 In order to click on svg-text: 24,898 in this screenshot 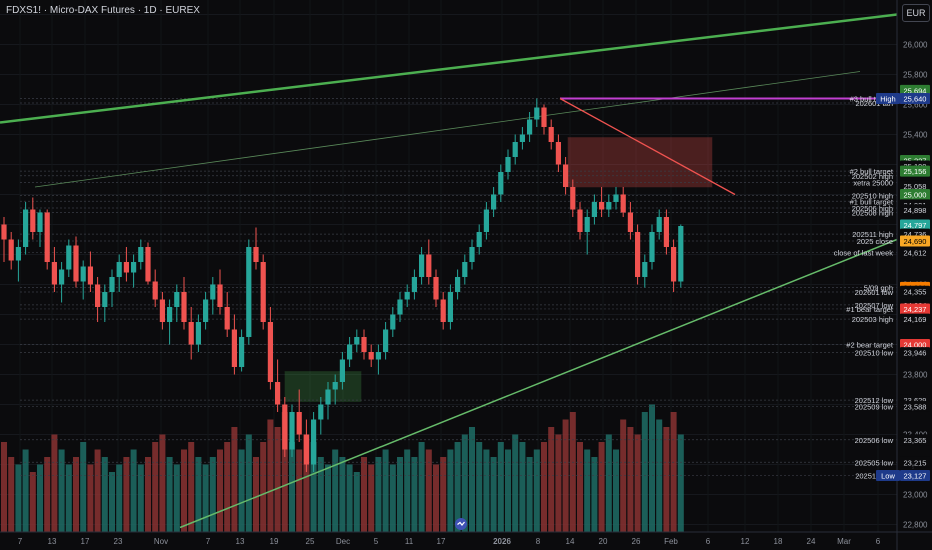, I will do `click(915, 210)`.